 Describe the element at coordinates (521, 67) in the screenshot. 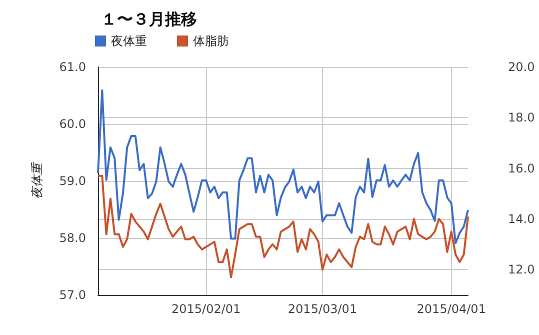

I see `y2-tick-label: 20.0` at that location.